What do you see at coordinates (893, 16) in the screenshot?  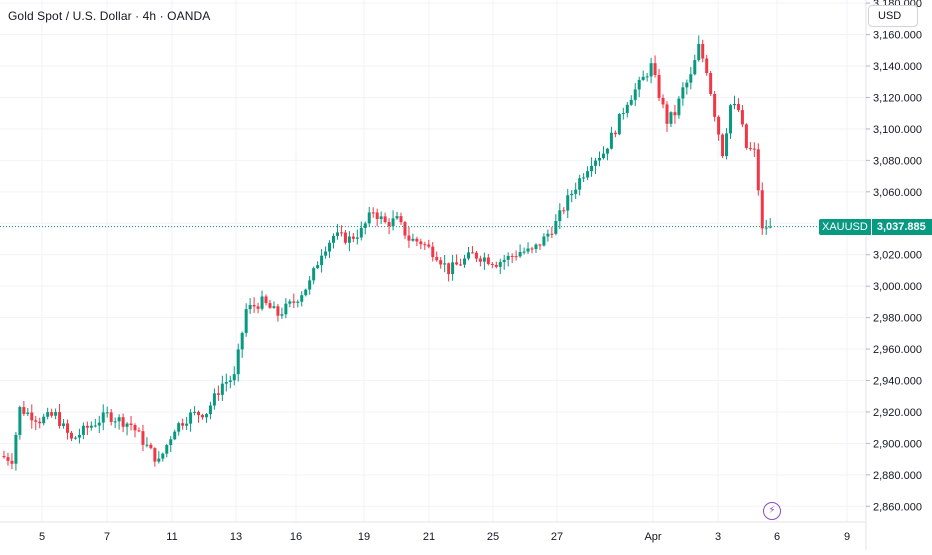 I see `currency-button: USD` at bounding box center [893, 16].